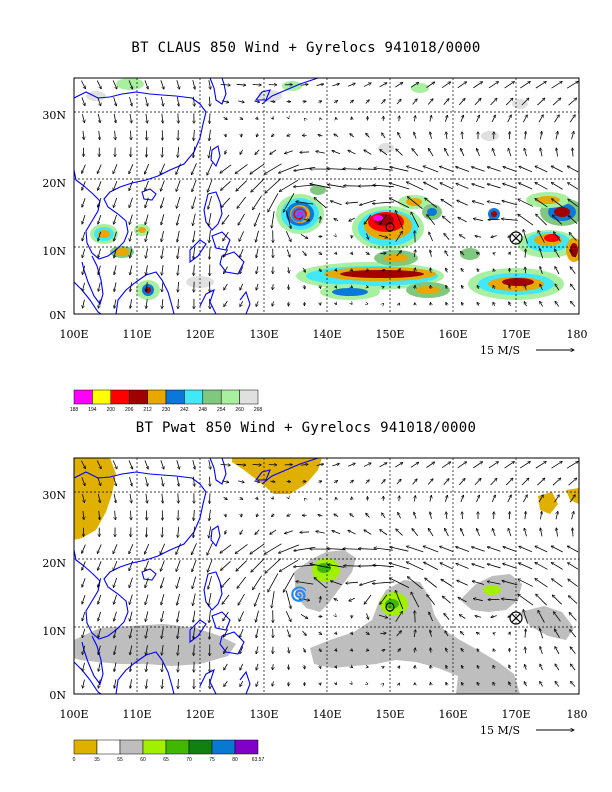  Describe the element at coordinates (168, 751) in the screenshot. I see `panel2-colorbar: 0 35 55 60 65 70 75 80 63.57` at that location.